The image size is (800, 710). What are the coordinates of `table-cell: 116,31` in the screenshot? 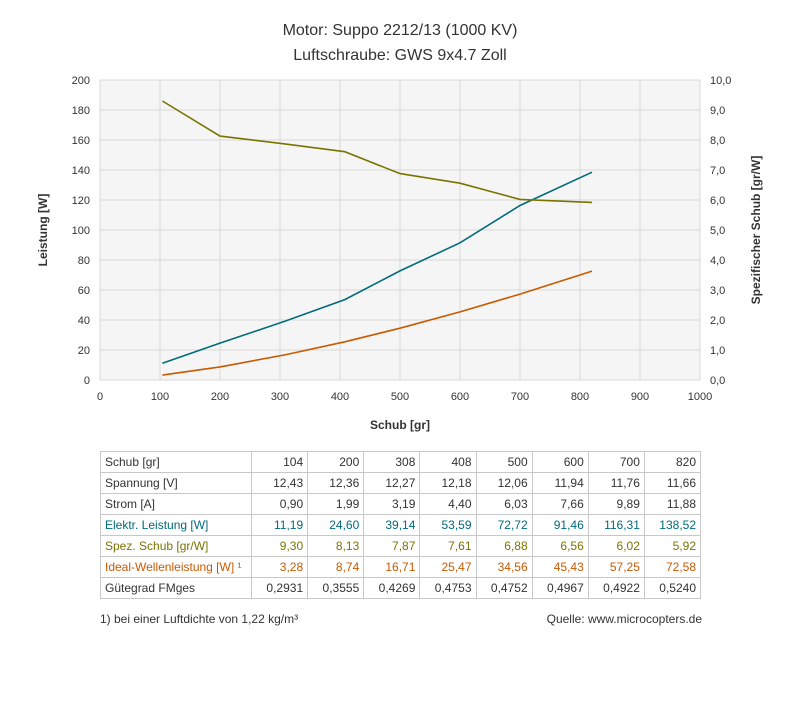 It's located at (616, 525).